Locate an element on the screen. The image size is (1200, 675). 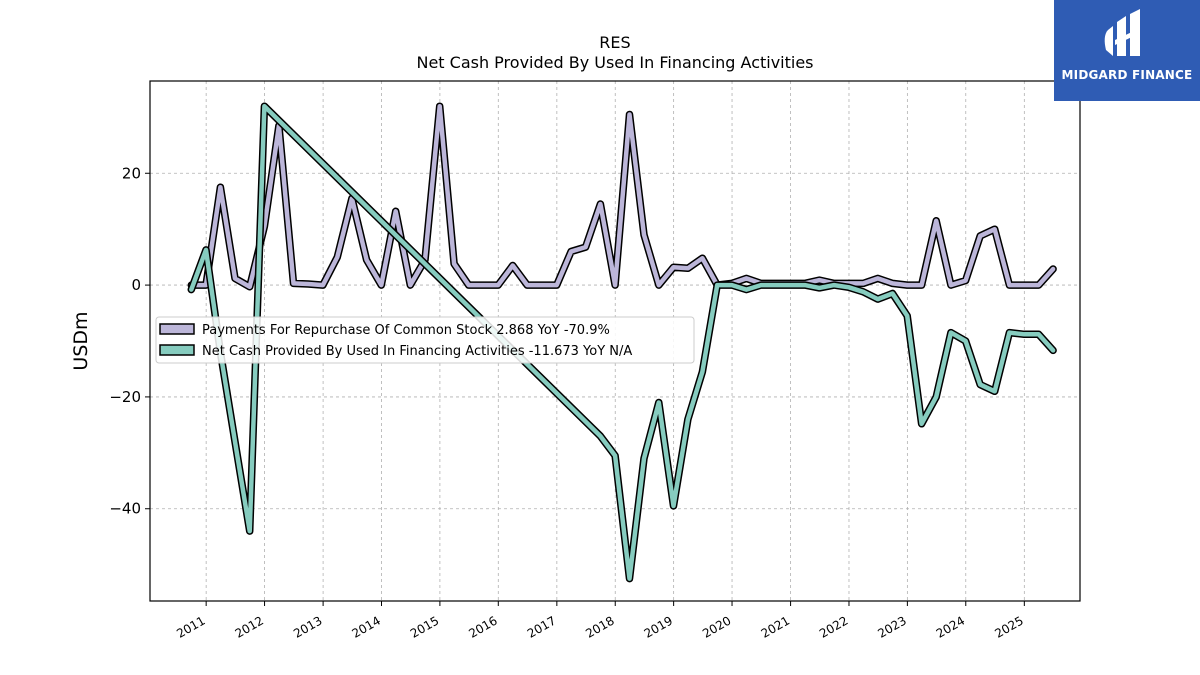
brand-name: MIDGARD FINANCE is located at coordinates (1127, 75).